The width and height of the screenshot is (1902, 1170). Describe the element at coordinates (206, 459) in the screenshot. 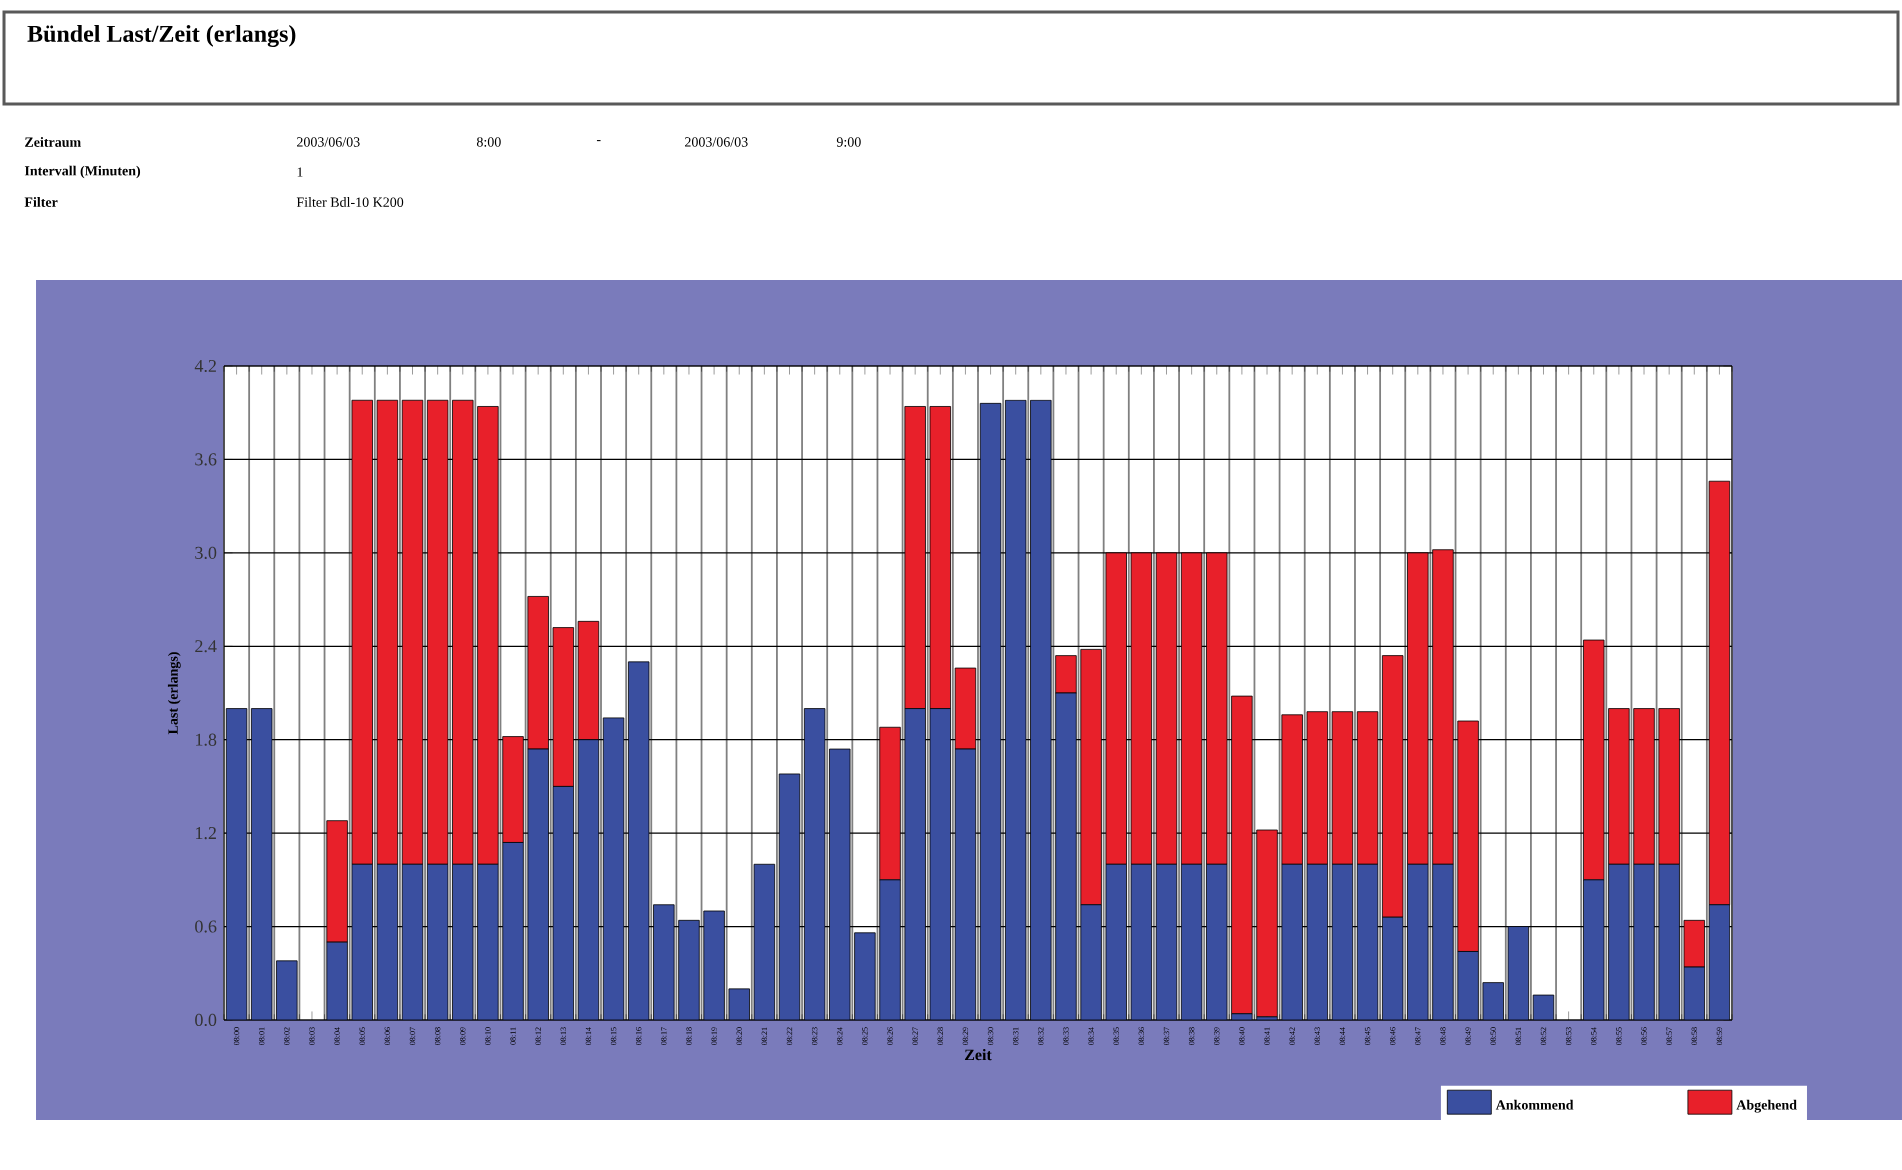

I see `y-tick-label: 3.6` at that location.